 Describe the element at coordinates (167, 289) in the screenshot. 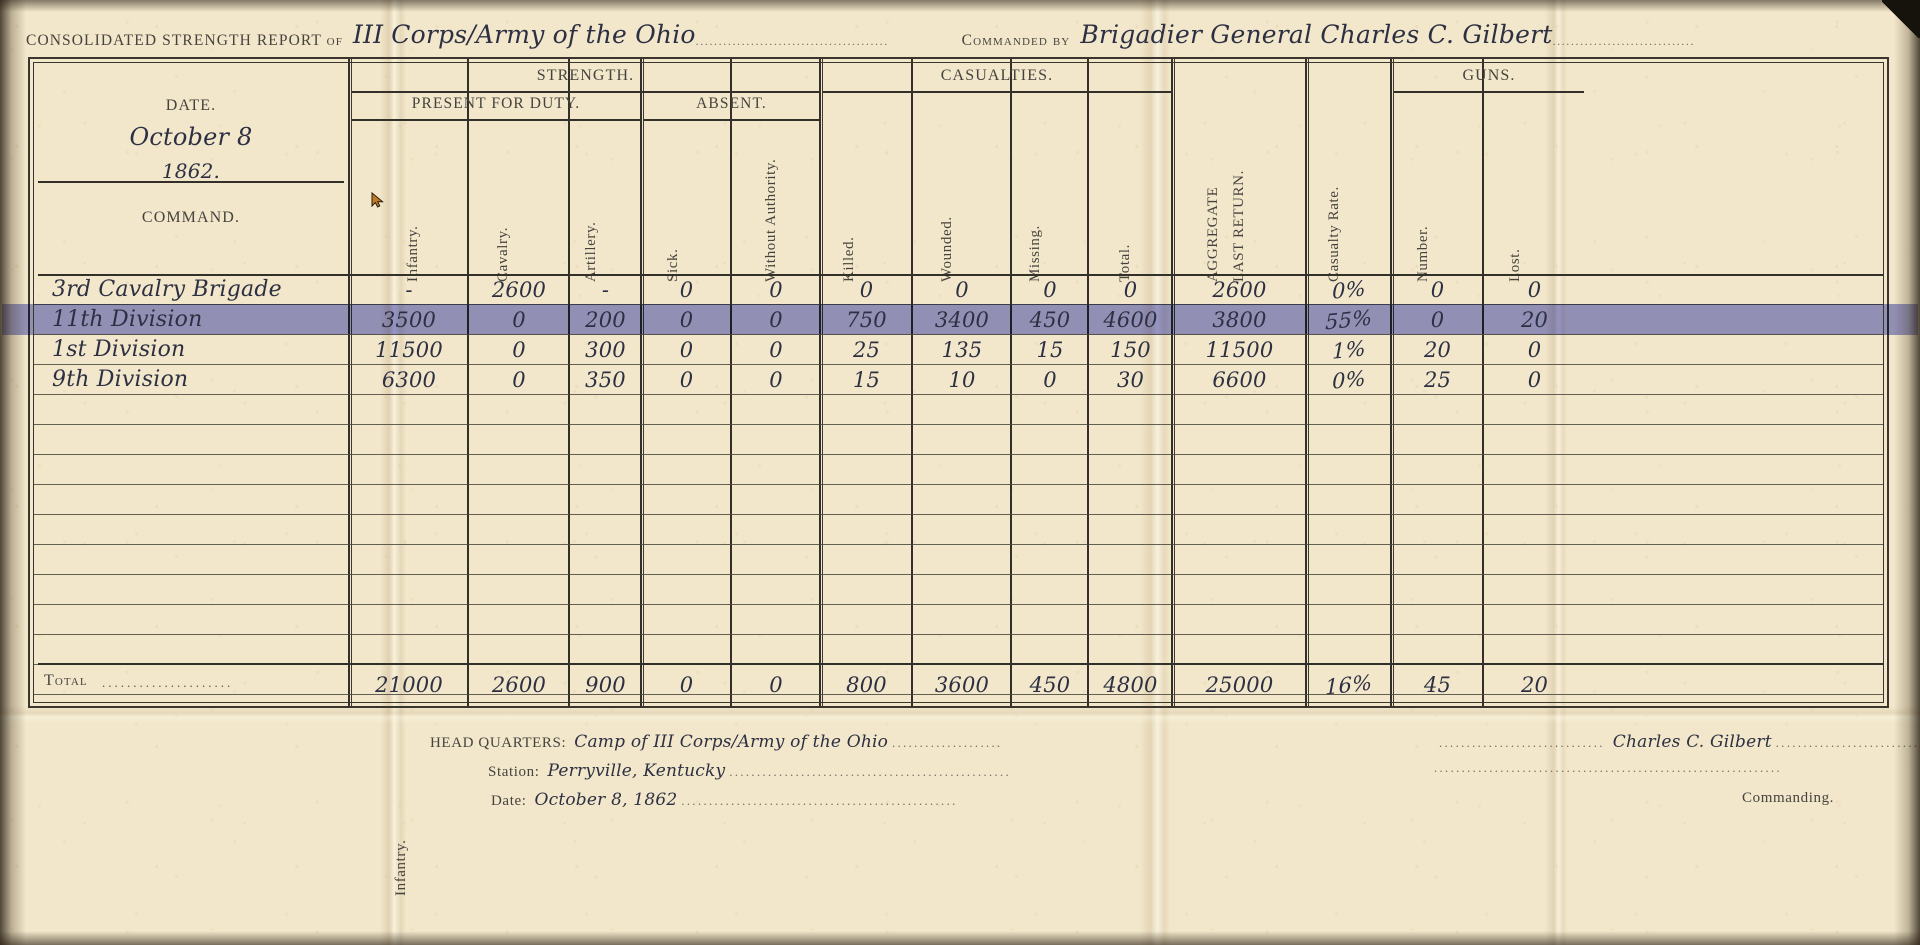

I see `cell-command: 3rd Cavalry Brigade` at that location.